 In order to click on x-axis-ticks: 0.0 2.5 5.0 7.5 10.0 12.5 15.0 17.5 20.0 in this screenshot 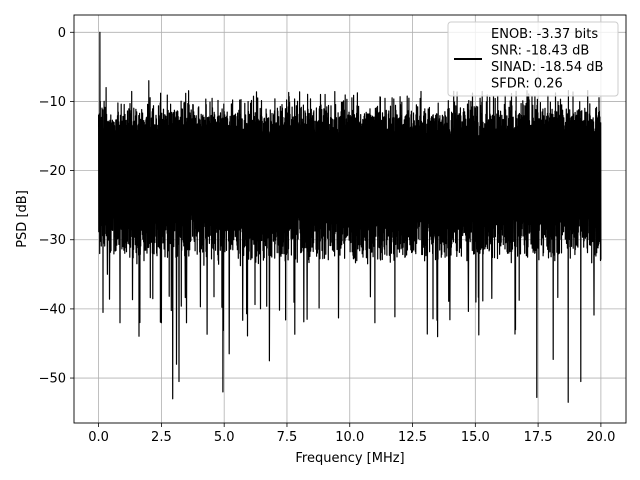, I will do `click(351, 434)`.